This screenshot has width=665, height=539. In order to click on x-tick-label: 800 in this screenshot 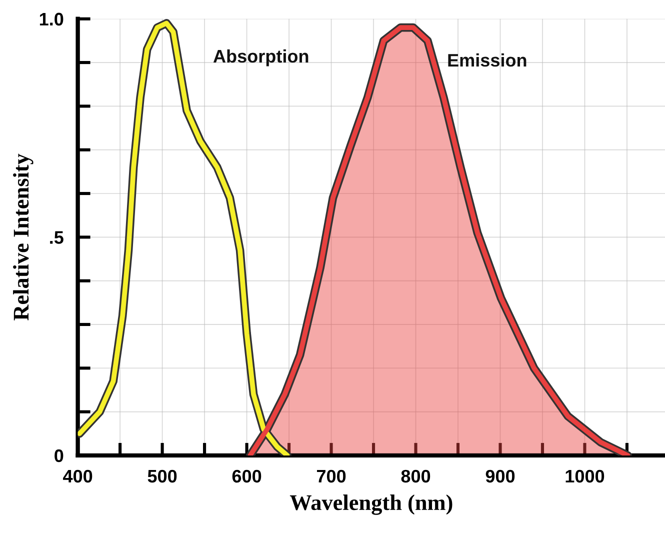, I will do `click(415, 476)`.